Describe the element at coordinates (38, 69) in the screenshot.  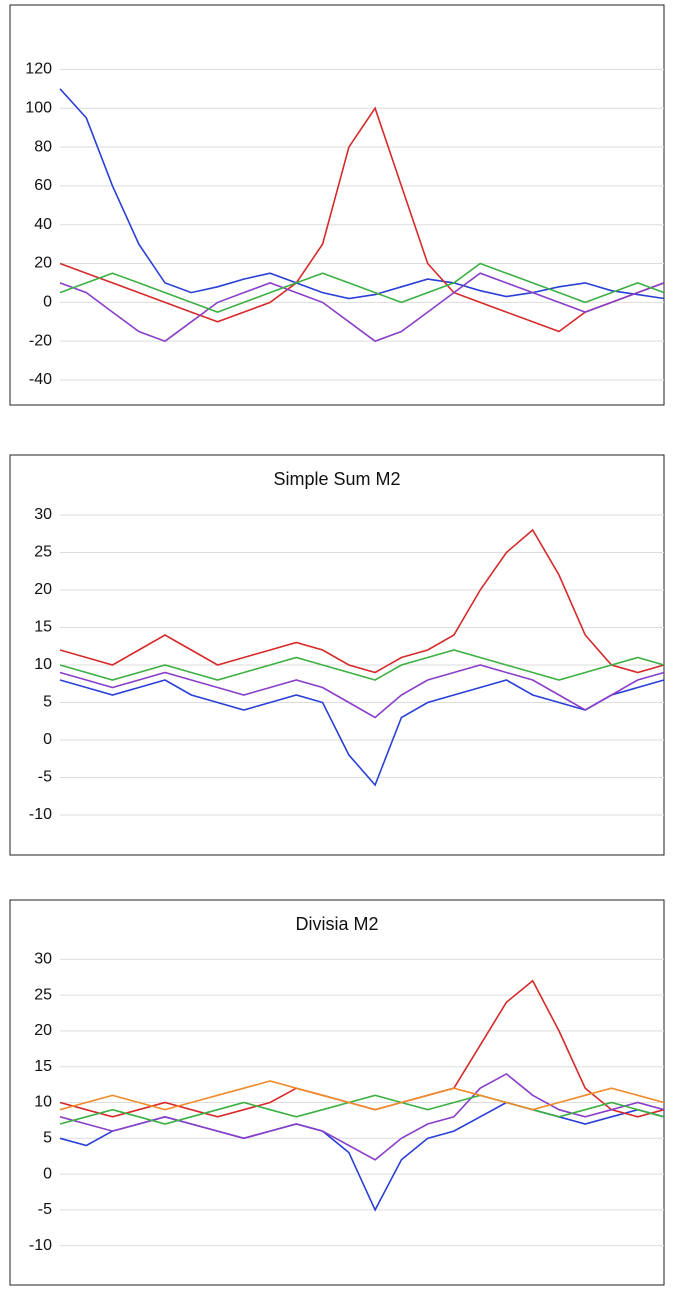
I see `y-tick-label: 120` at that location.